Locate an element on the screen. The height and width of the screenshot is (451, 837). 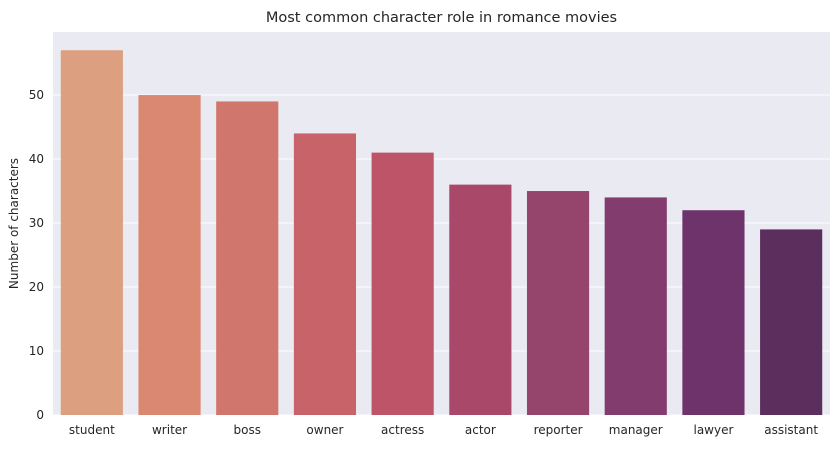
bar-actor is located at coordinates (480, 299).